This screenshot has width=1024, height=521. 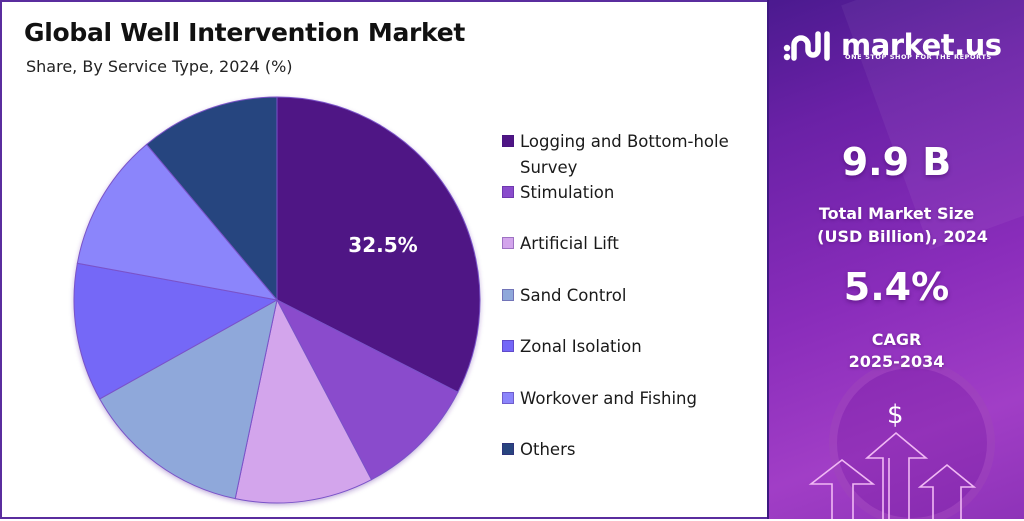 What do you see at coordinates (631, 193) in the screenshot?
I see `legend-item-stimulation: Stimulation` at bounding box center [631, 193].